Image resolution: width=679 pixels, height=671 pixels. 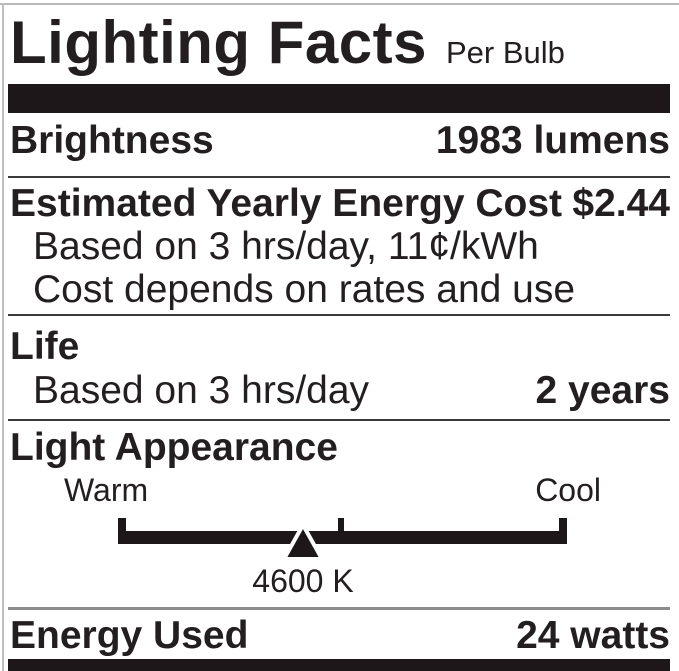 What do you see at coordinates (593, 635) in the screenshot?
I see `energy-used-value: 24 watts` at bounding box center [593, 635].